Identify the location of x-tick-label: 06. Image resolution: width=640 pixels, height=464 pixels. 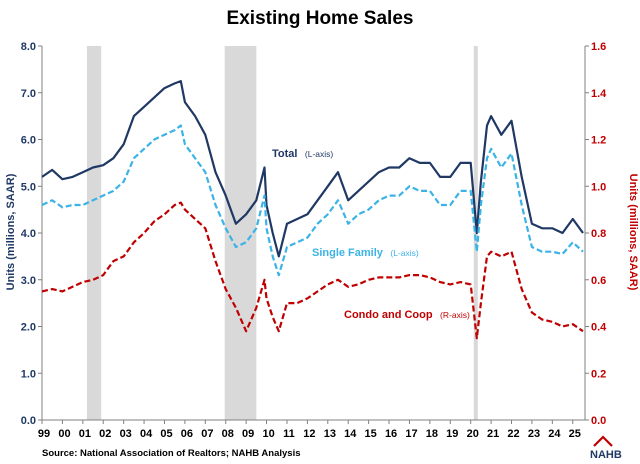
(187, 434).